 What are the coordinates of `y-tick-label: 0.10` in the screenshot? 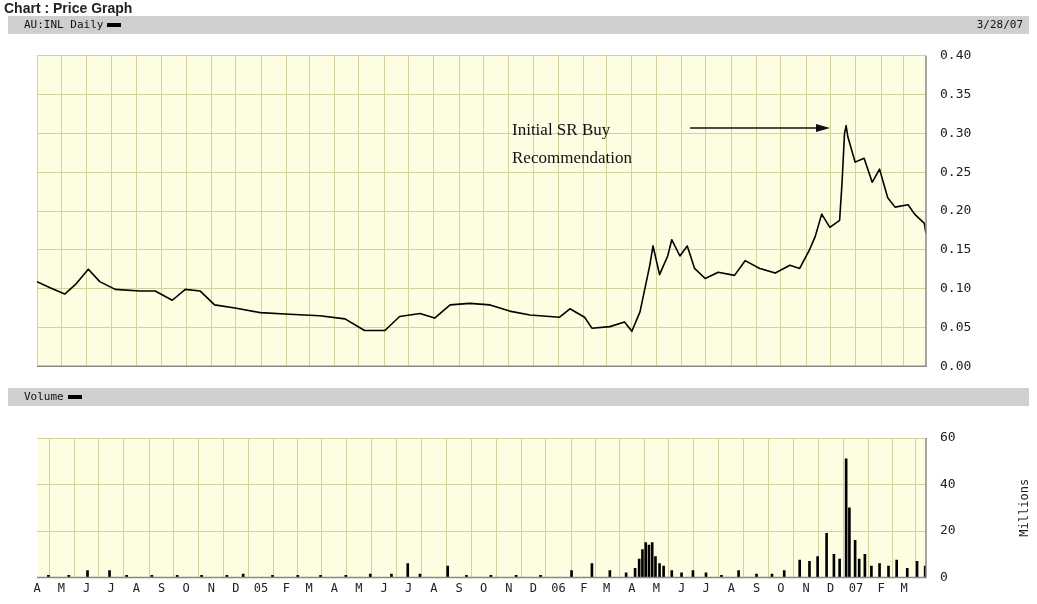 It's located at (956, 287).